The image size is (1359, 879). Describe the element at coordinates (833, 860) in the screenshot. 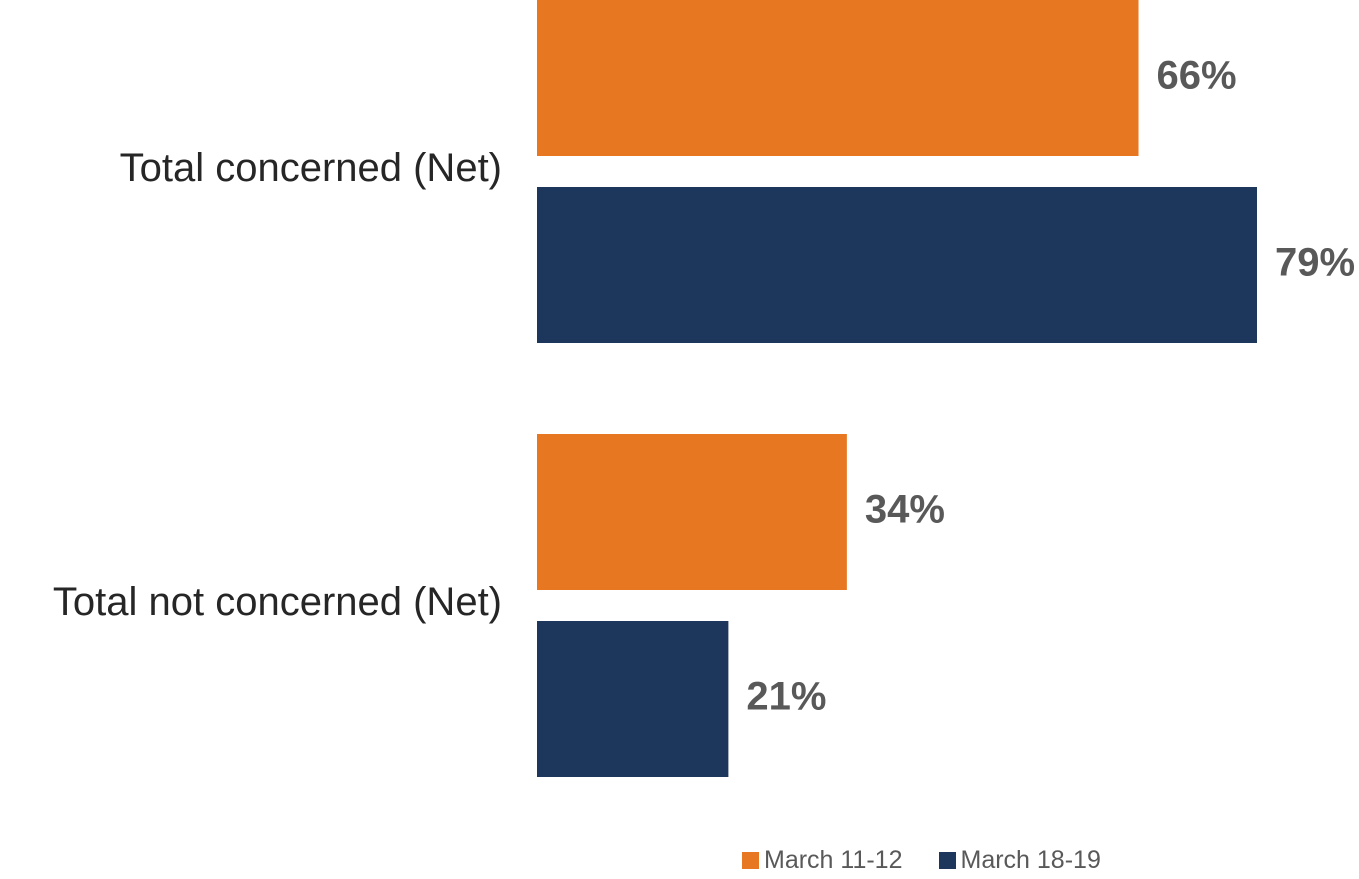

I see `legend-label-series-1: March 11-12` at that location.